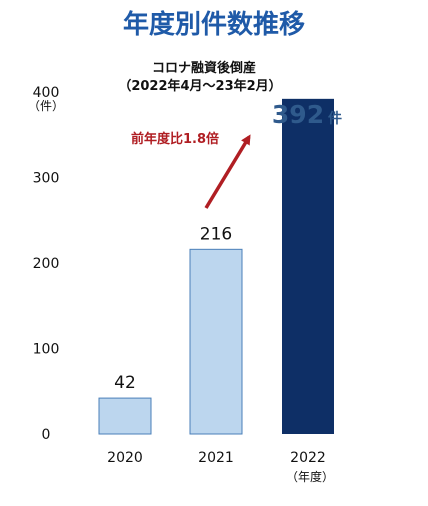 The image size is (428, 506). What do you see at coordinates (216, 234) in the screenshot?
I see `data-label-2021: 216` at bounding box center [216, 234].